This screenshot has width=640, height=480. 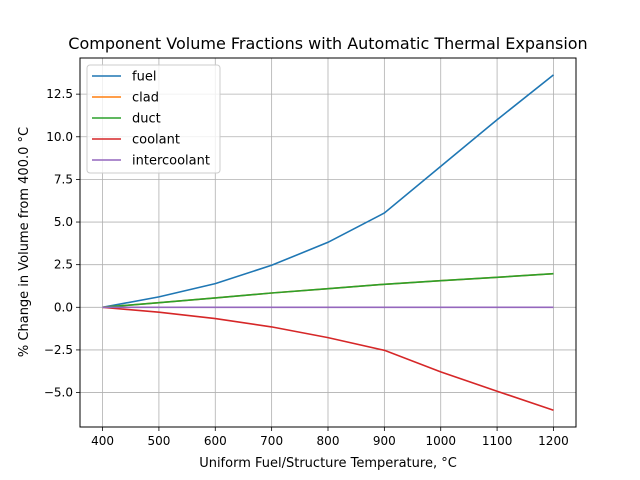 What do you see at coordinates (63, 179) in the screenshot?
I see `y-tick-label: 7.5` at bounding box center [63, 179].